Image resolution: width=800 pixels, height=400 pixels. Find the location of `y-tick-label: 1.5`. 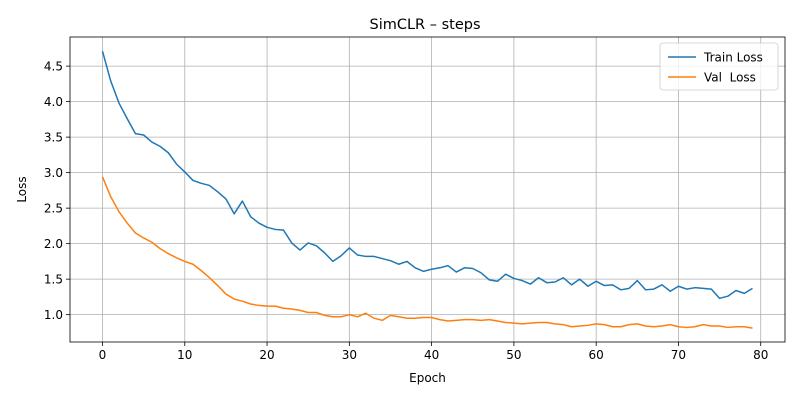

y-tick-label: 1.5 is located at coordinates (53, 279).